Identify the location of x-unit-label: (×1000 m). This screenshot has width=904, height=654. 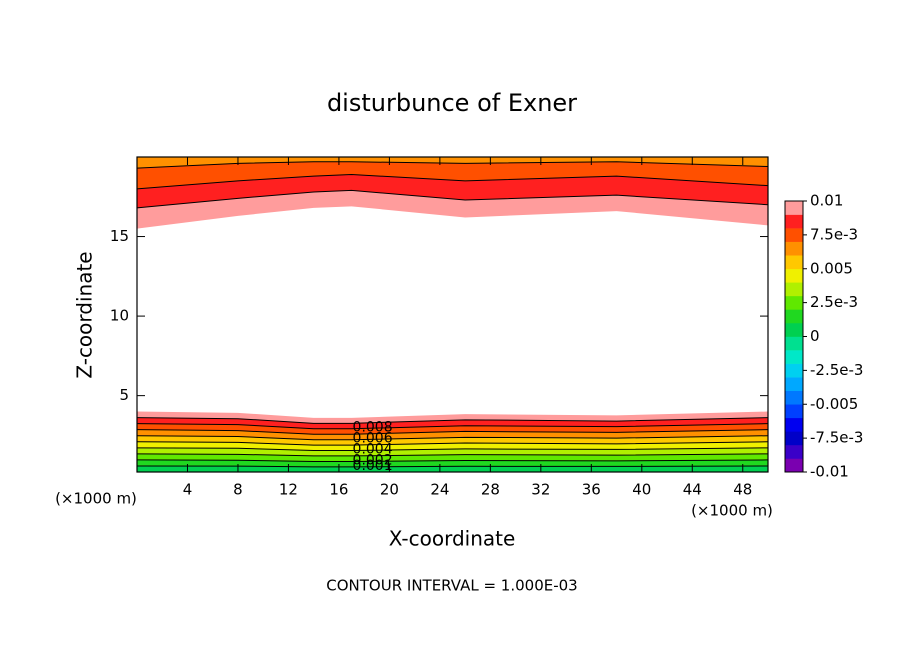
(732, 511).